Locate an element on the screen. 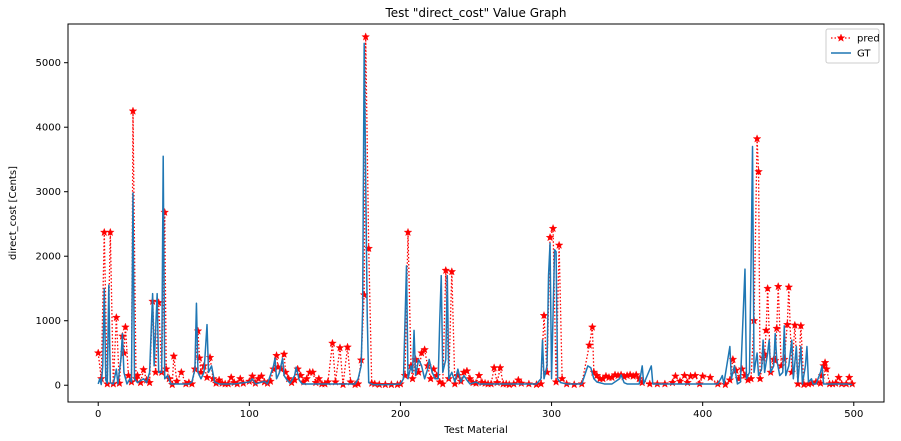 This screenshot has height=441, width=901. x-tick-label: 500 is located at coordinates (853, 414).